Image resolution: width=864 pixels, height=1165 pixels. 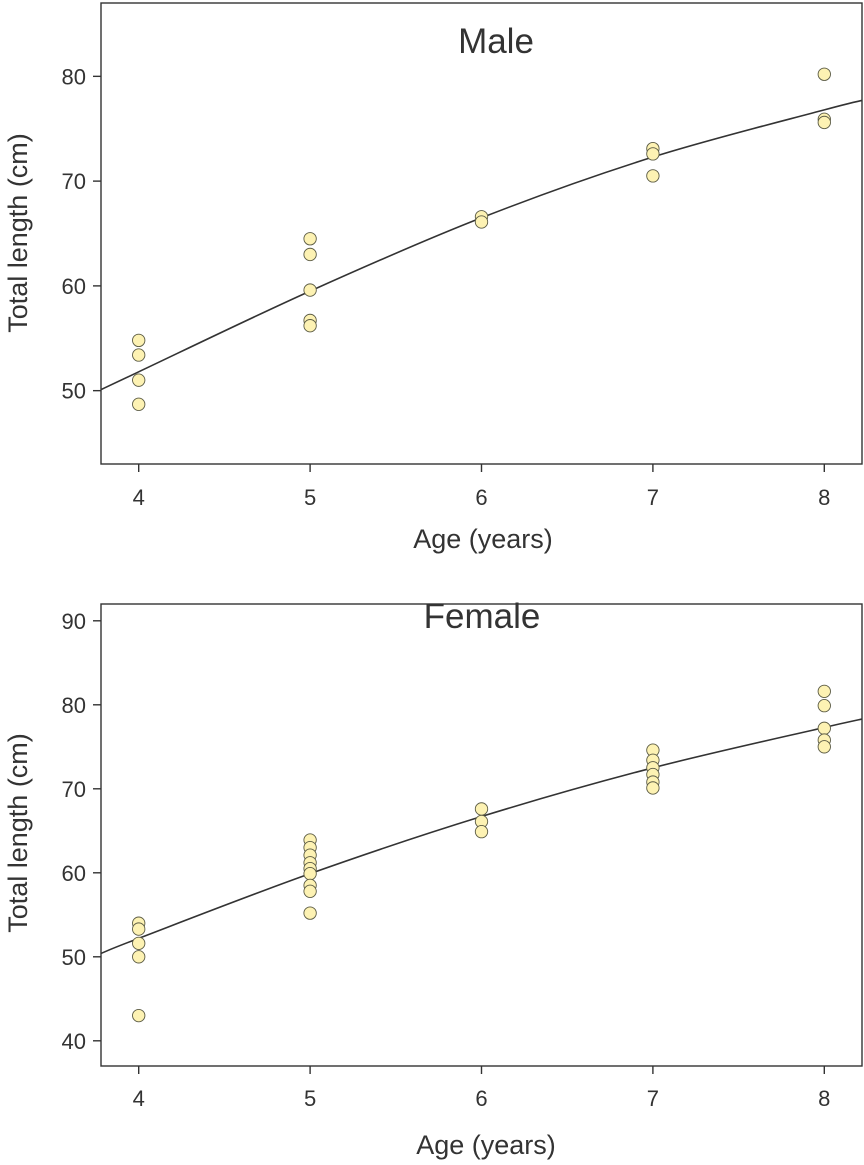 What do you see at coordinates (482, 616) in the screenshot?
I see `chart-title: Female` at bounding box center [482, 616].